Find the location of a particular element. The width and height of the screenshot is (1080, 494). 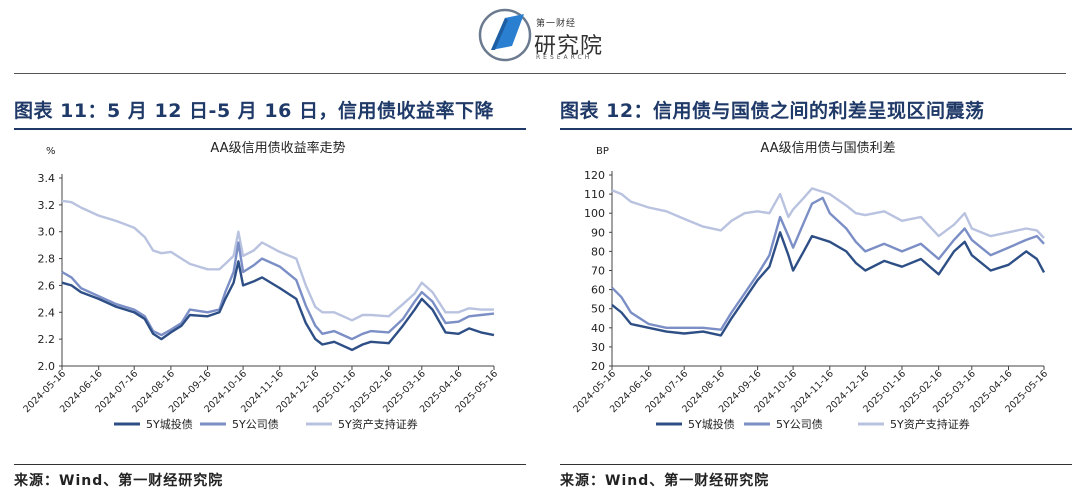

y-tick-label: 80 is located at coordinates (598, 251).